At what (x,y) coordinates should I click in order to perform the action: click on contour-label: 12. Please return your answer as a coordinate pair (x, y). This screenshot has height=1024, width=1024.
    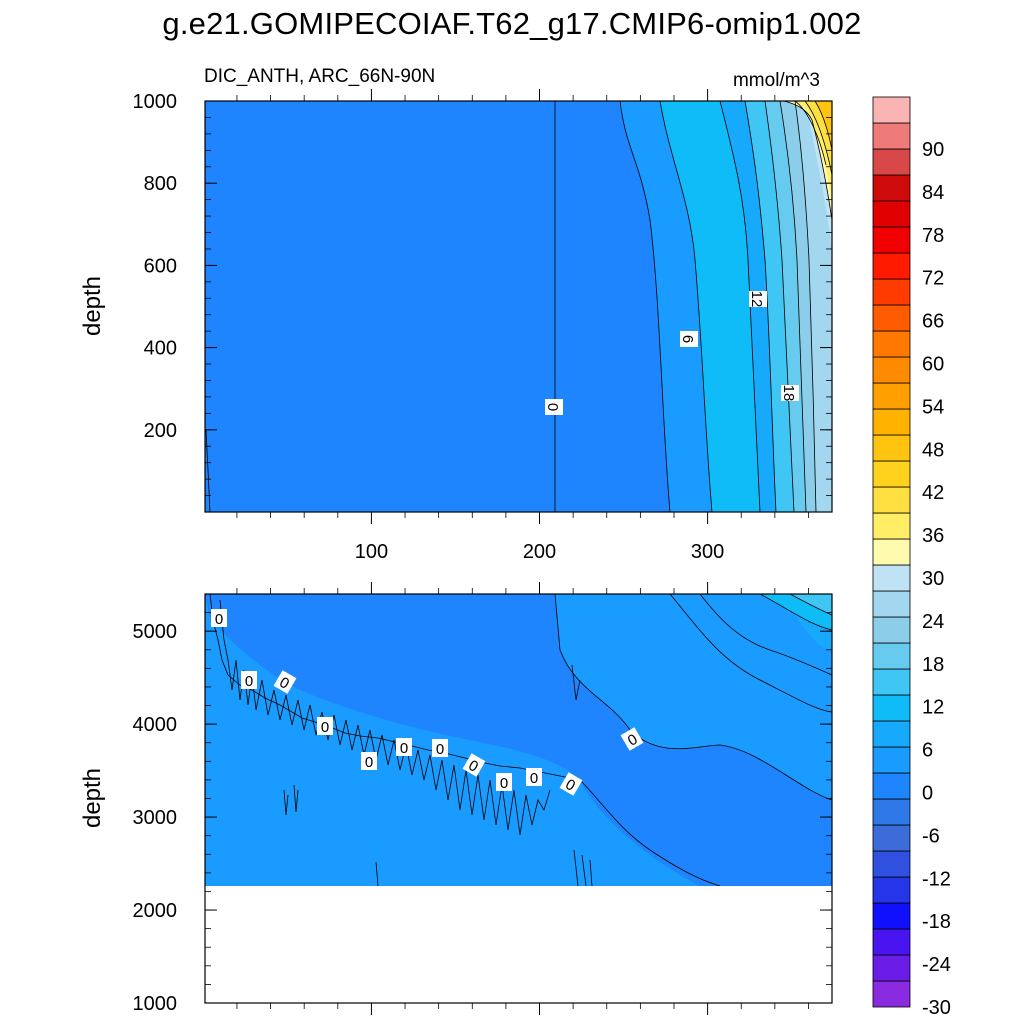
    Looking at the image, I should click on (757, 299).